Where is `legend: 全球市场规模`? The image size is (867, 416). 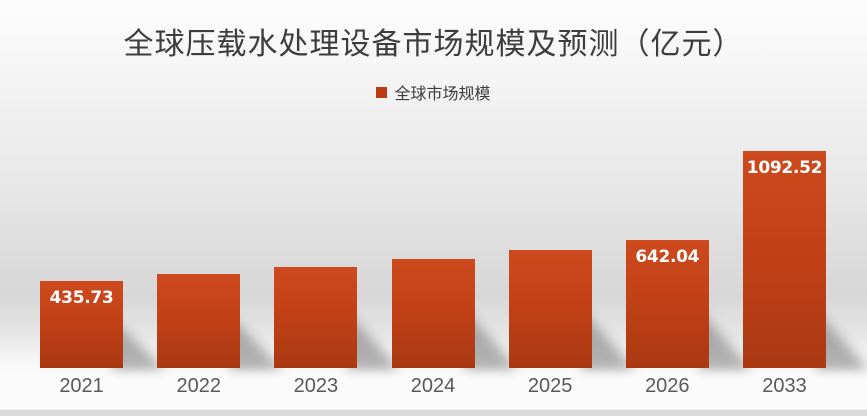 legend: 全球市场规模 is located at coordinates (433, 92).